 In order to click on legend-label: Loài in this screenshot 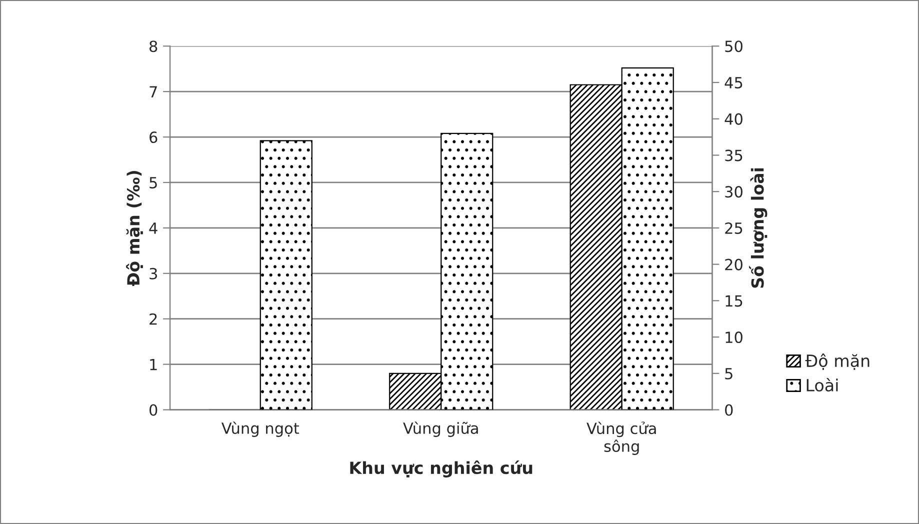, I will do `click(822, 385)`.